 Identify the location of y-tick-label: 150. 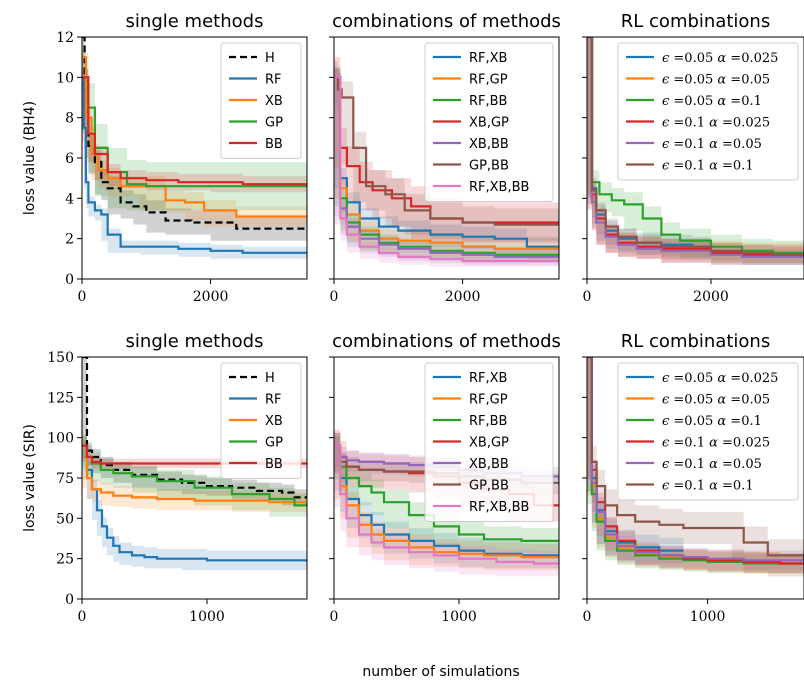
(60, 358).